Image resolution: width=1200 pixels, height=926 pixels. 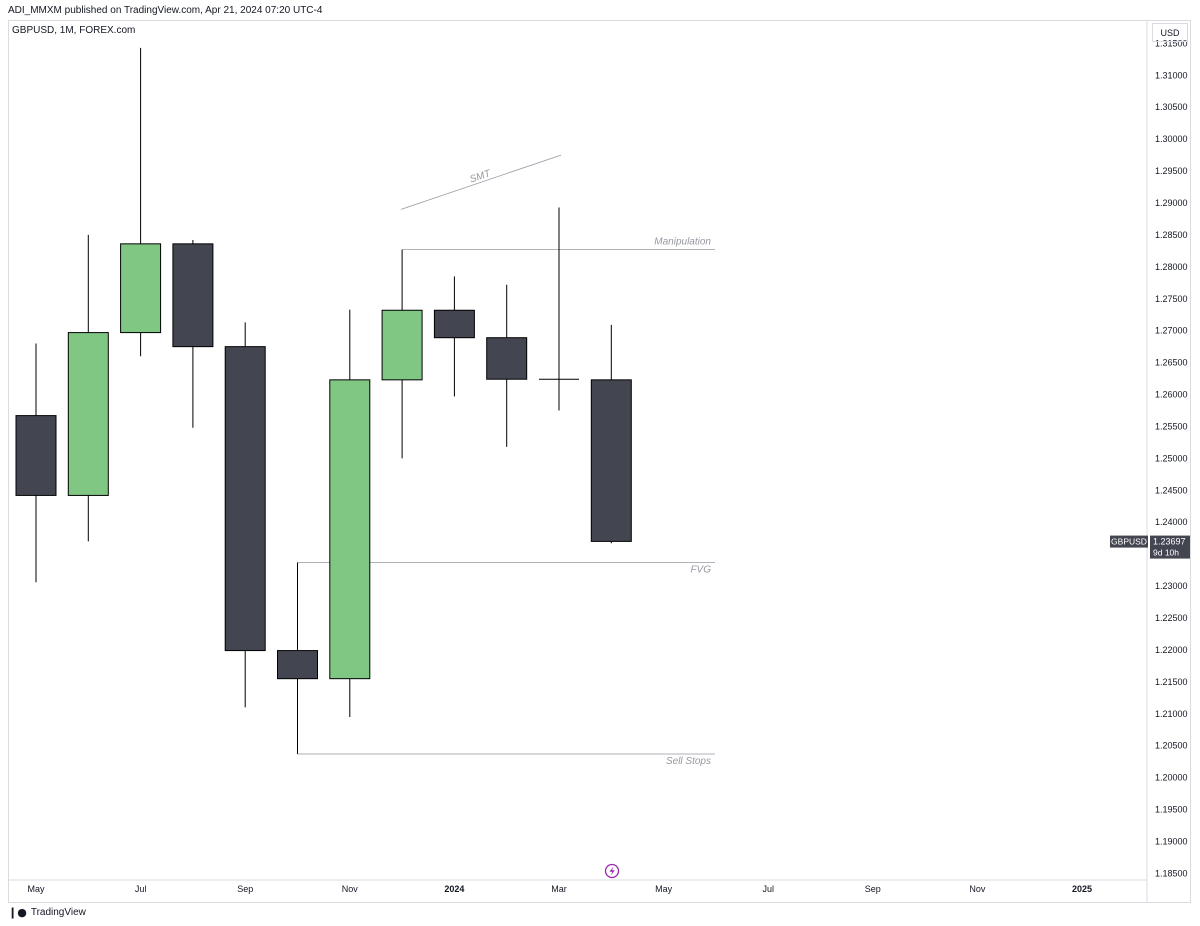 I want to click on price-tick-label: 1.22000, so click(x=1171, y=650).